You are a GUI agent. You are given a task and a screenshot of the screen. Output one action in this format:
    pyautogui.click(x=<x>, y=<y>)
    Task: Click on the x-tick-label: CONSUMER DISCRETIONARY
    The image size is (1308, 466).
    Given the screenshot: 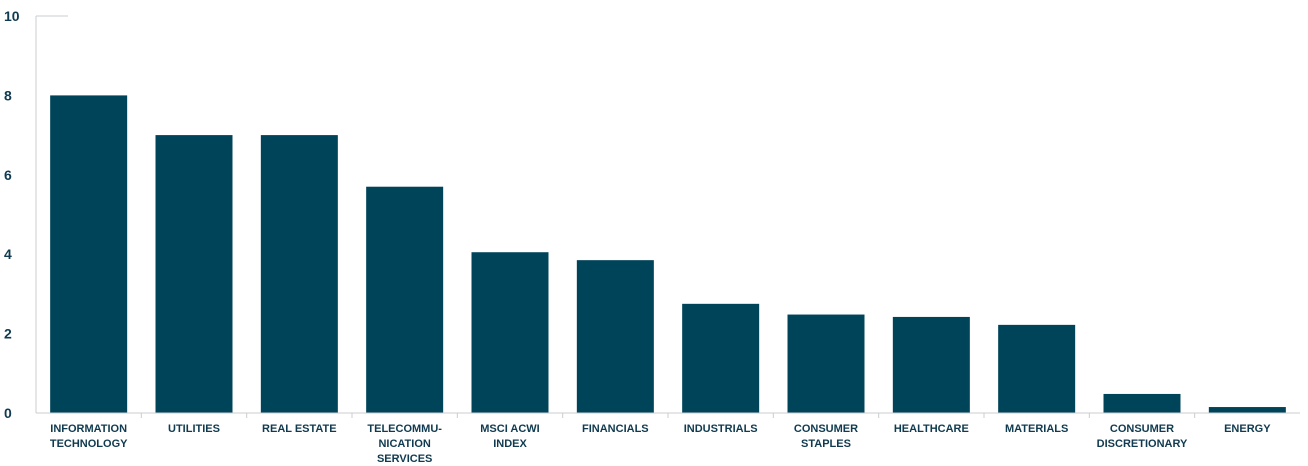 What is the action you would take?
    pyautogui.click(x=1142, y=436)
    